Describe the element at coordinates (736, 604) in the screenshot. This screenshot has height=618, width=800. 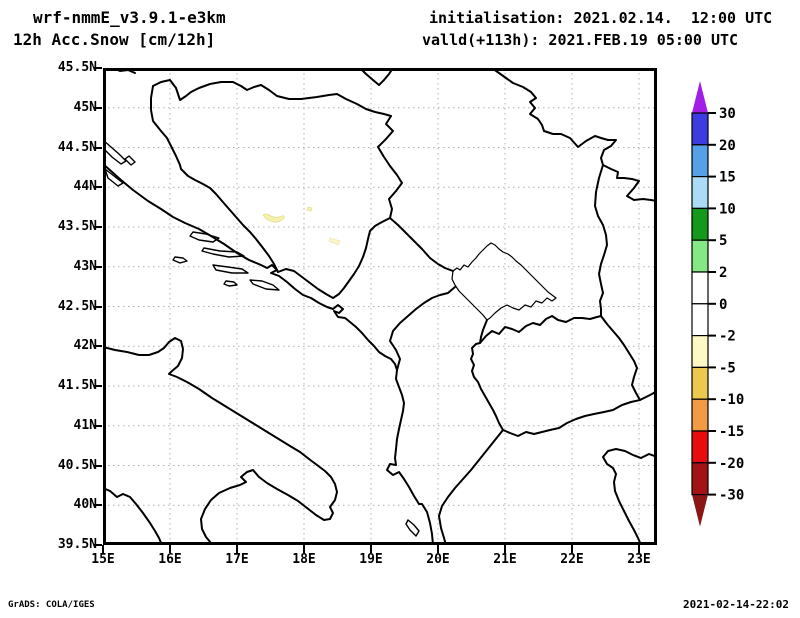
I see `creation-timestamp: 2021-02-14-22:02` at that location.